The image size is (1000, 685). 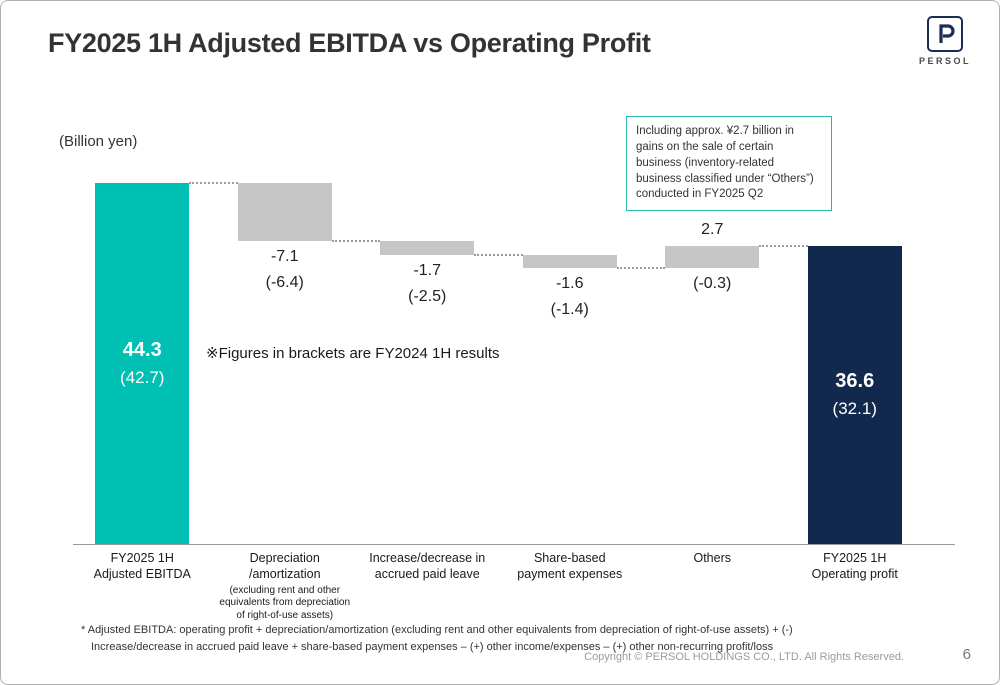 What do you see at coordinates (427, 247) in the screenshot?
I see `waterfall-bar-accrued-paid-leave` at bounding box center [427, 247].